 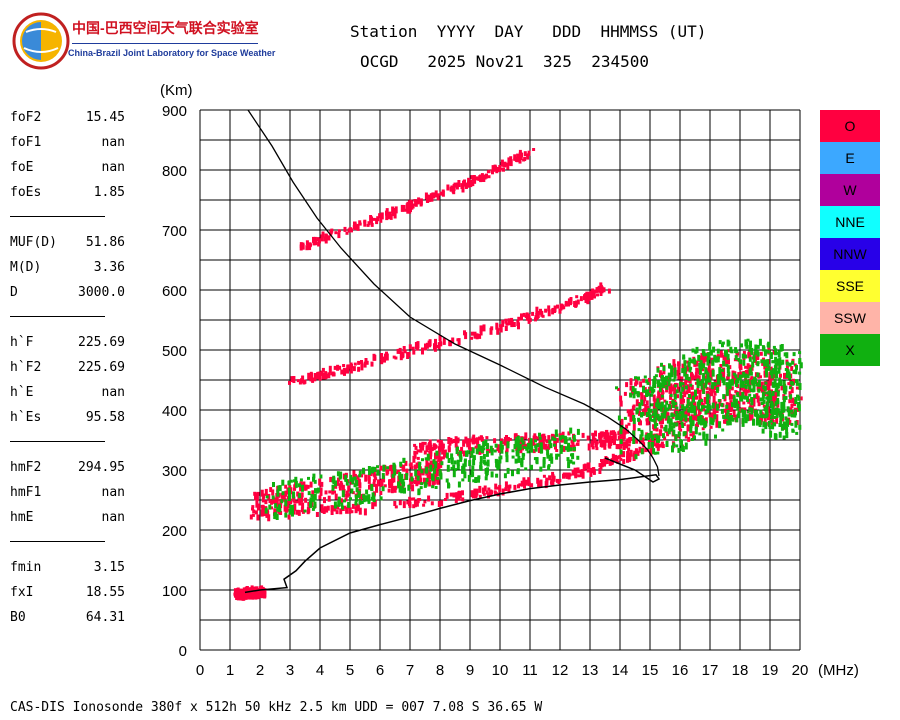 What do you see at coordinates (22, 392) in the screenshot?
I see `param-label: h`E` at bounding box center [22, 392].